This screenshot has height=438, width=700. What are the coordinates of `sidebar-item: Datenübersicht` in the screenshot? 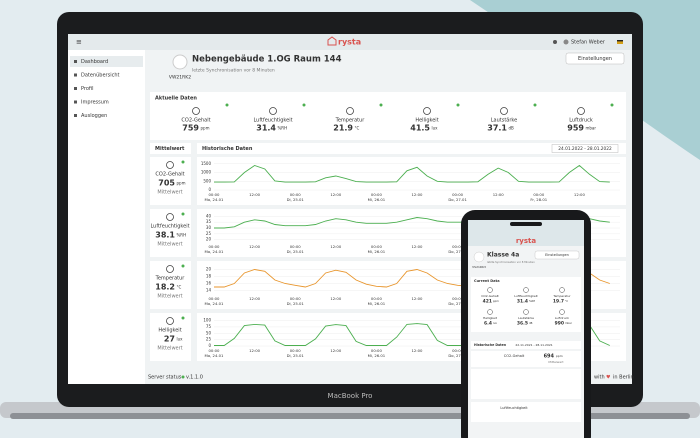 It's located at (100, 76).